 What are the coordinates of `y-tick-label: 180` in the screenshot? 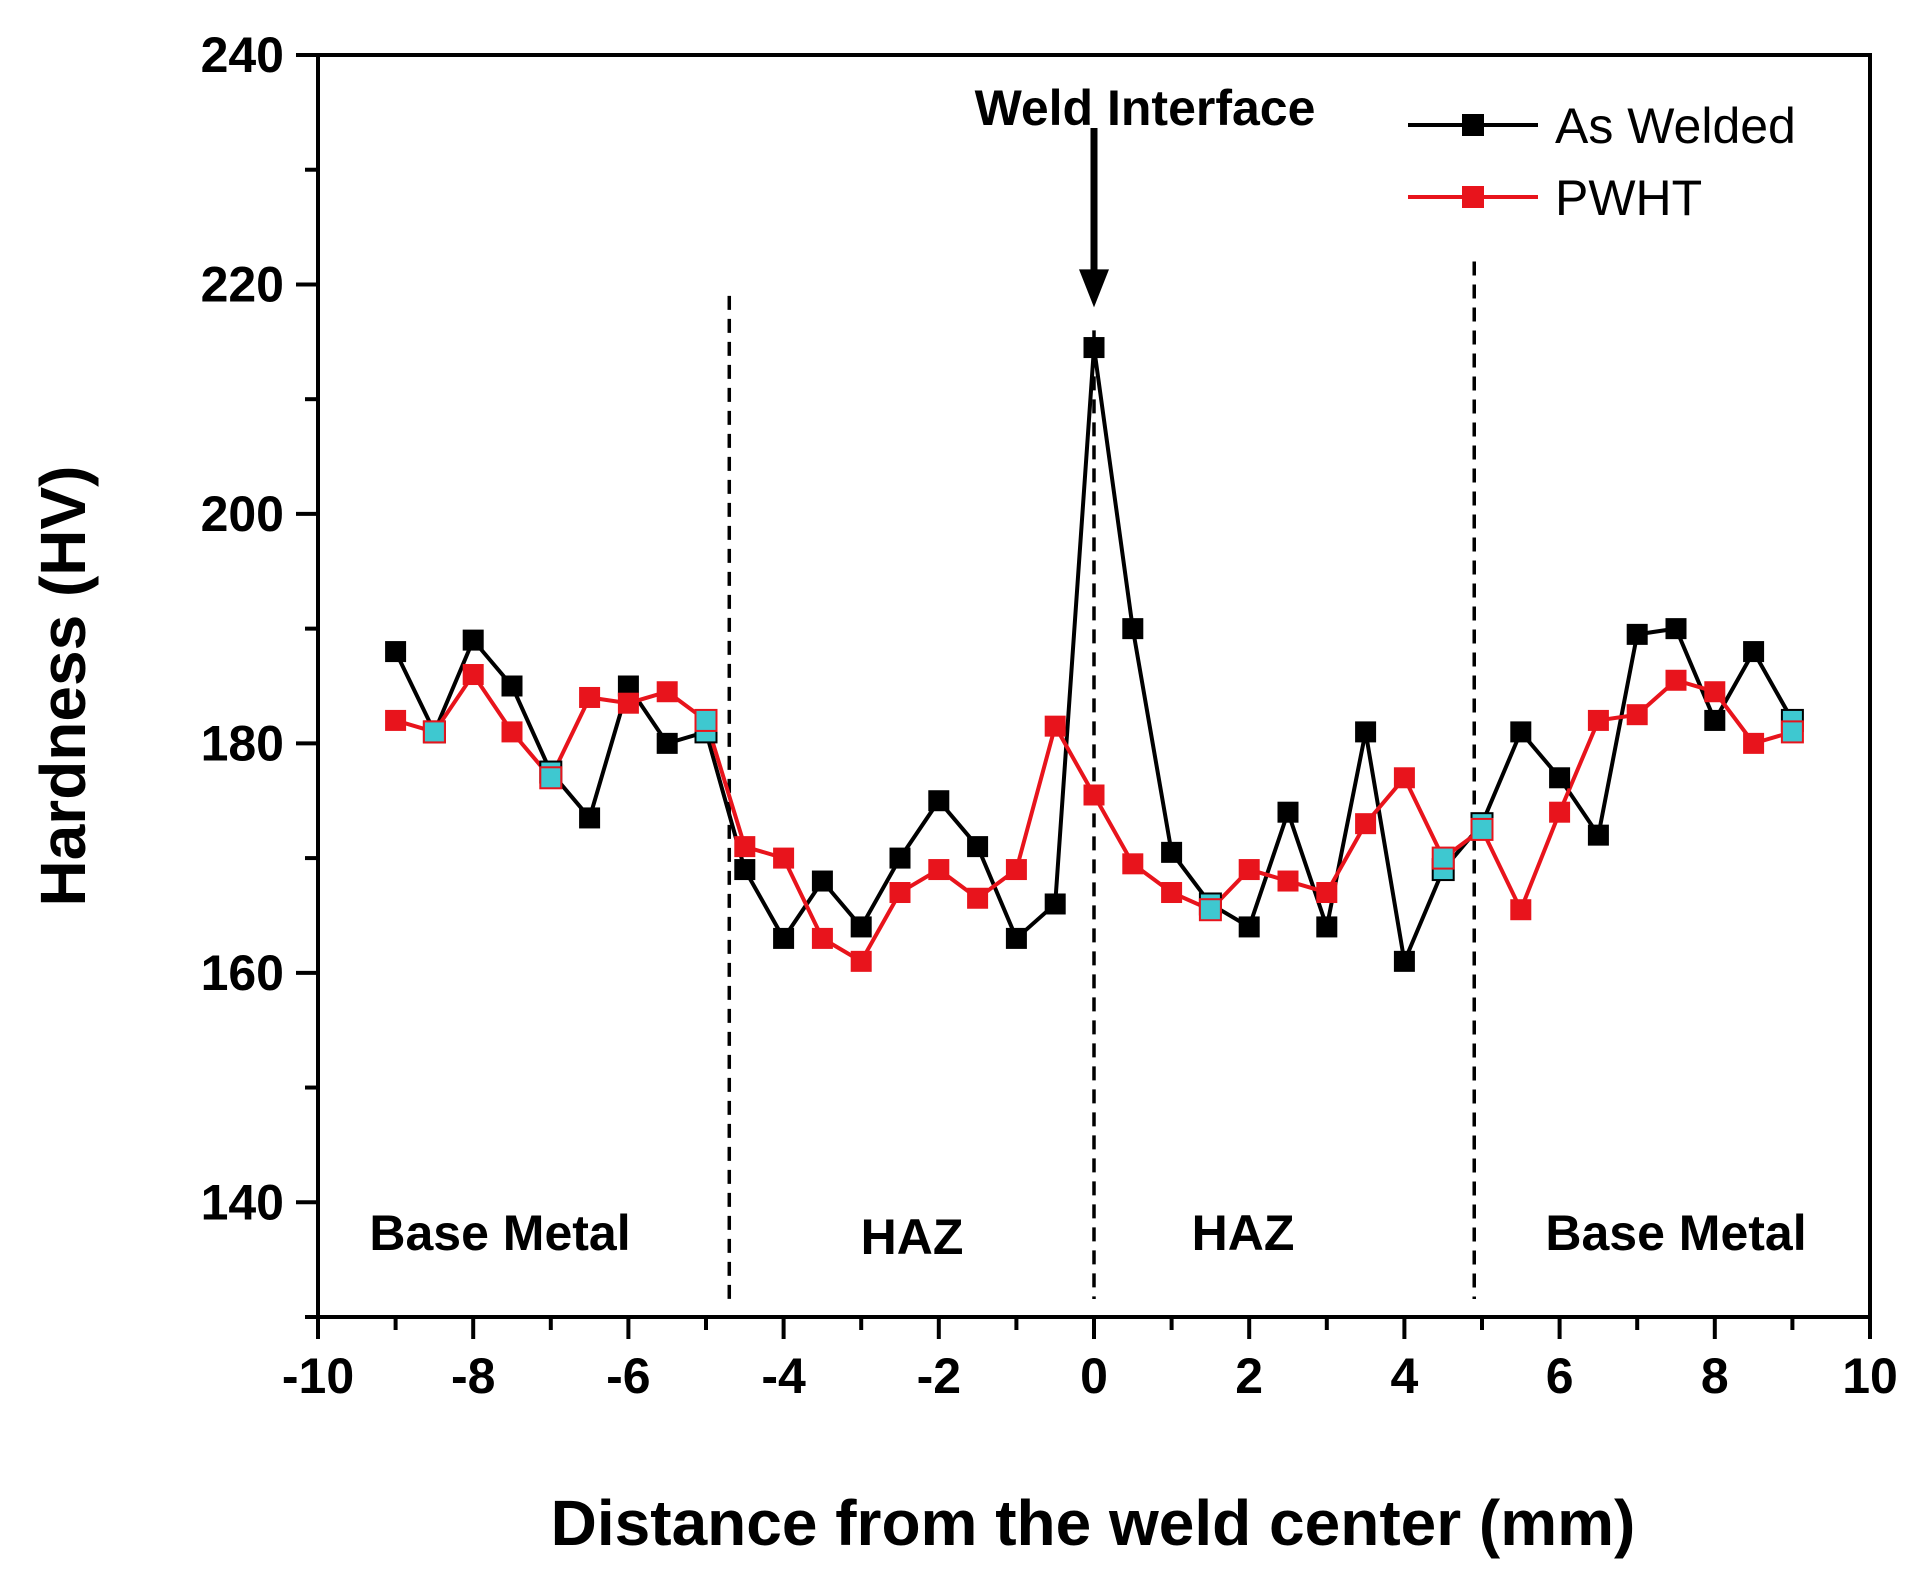 It's located at (242, 743).